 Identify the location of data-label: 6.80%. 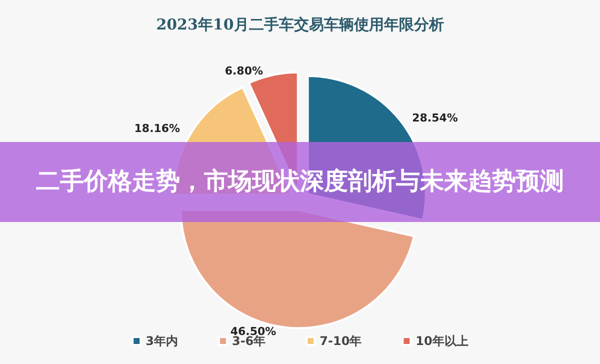
(244, 71).